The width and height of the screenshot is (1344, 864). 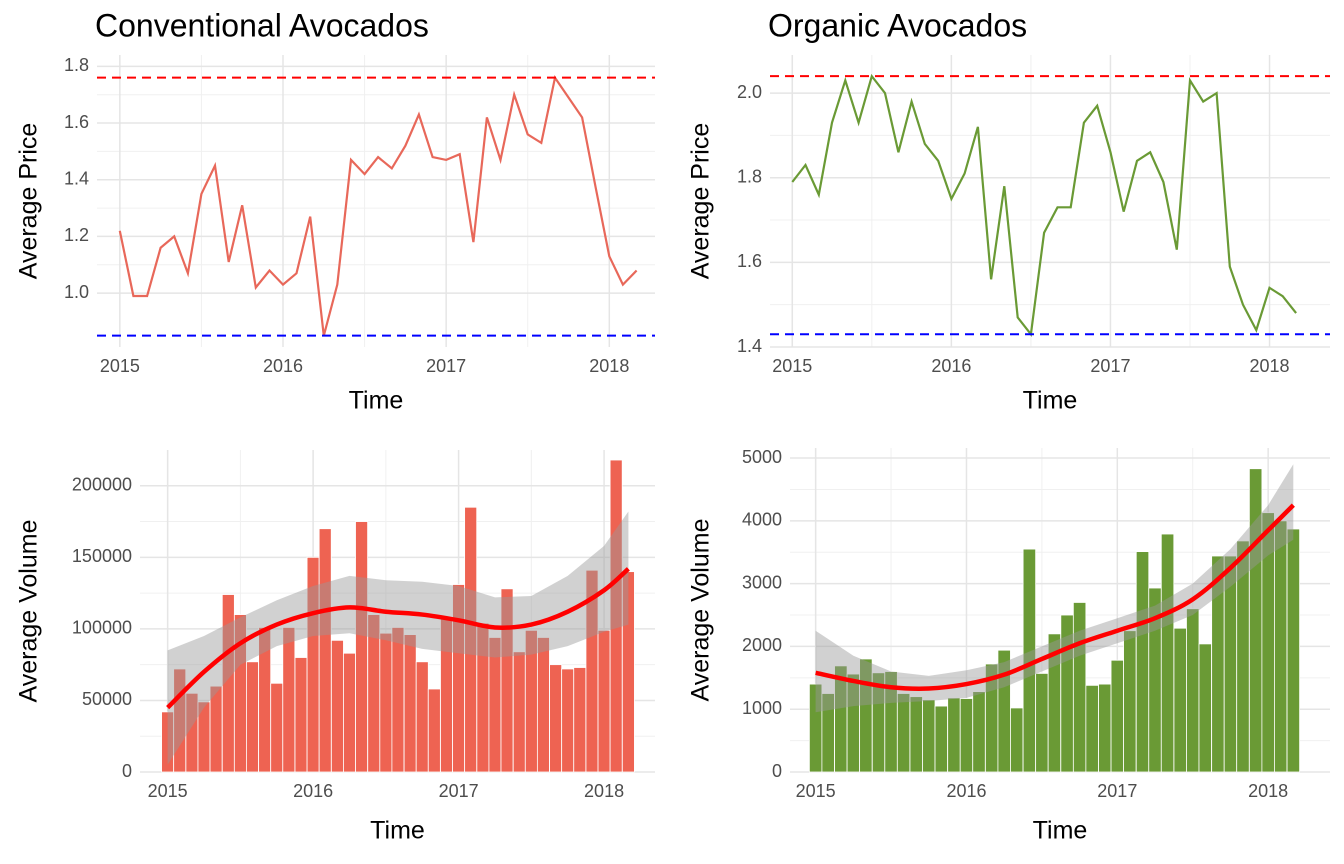 What do you see at coordinates (102, 485) in the screenshot?
I see `y-tick-label: 200000` at bounding box center [102, 485].